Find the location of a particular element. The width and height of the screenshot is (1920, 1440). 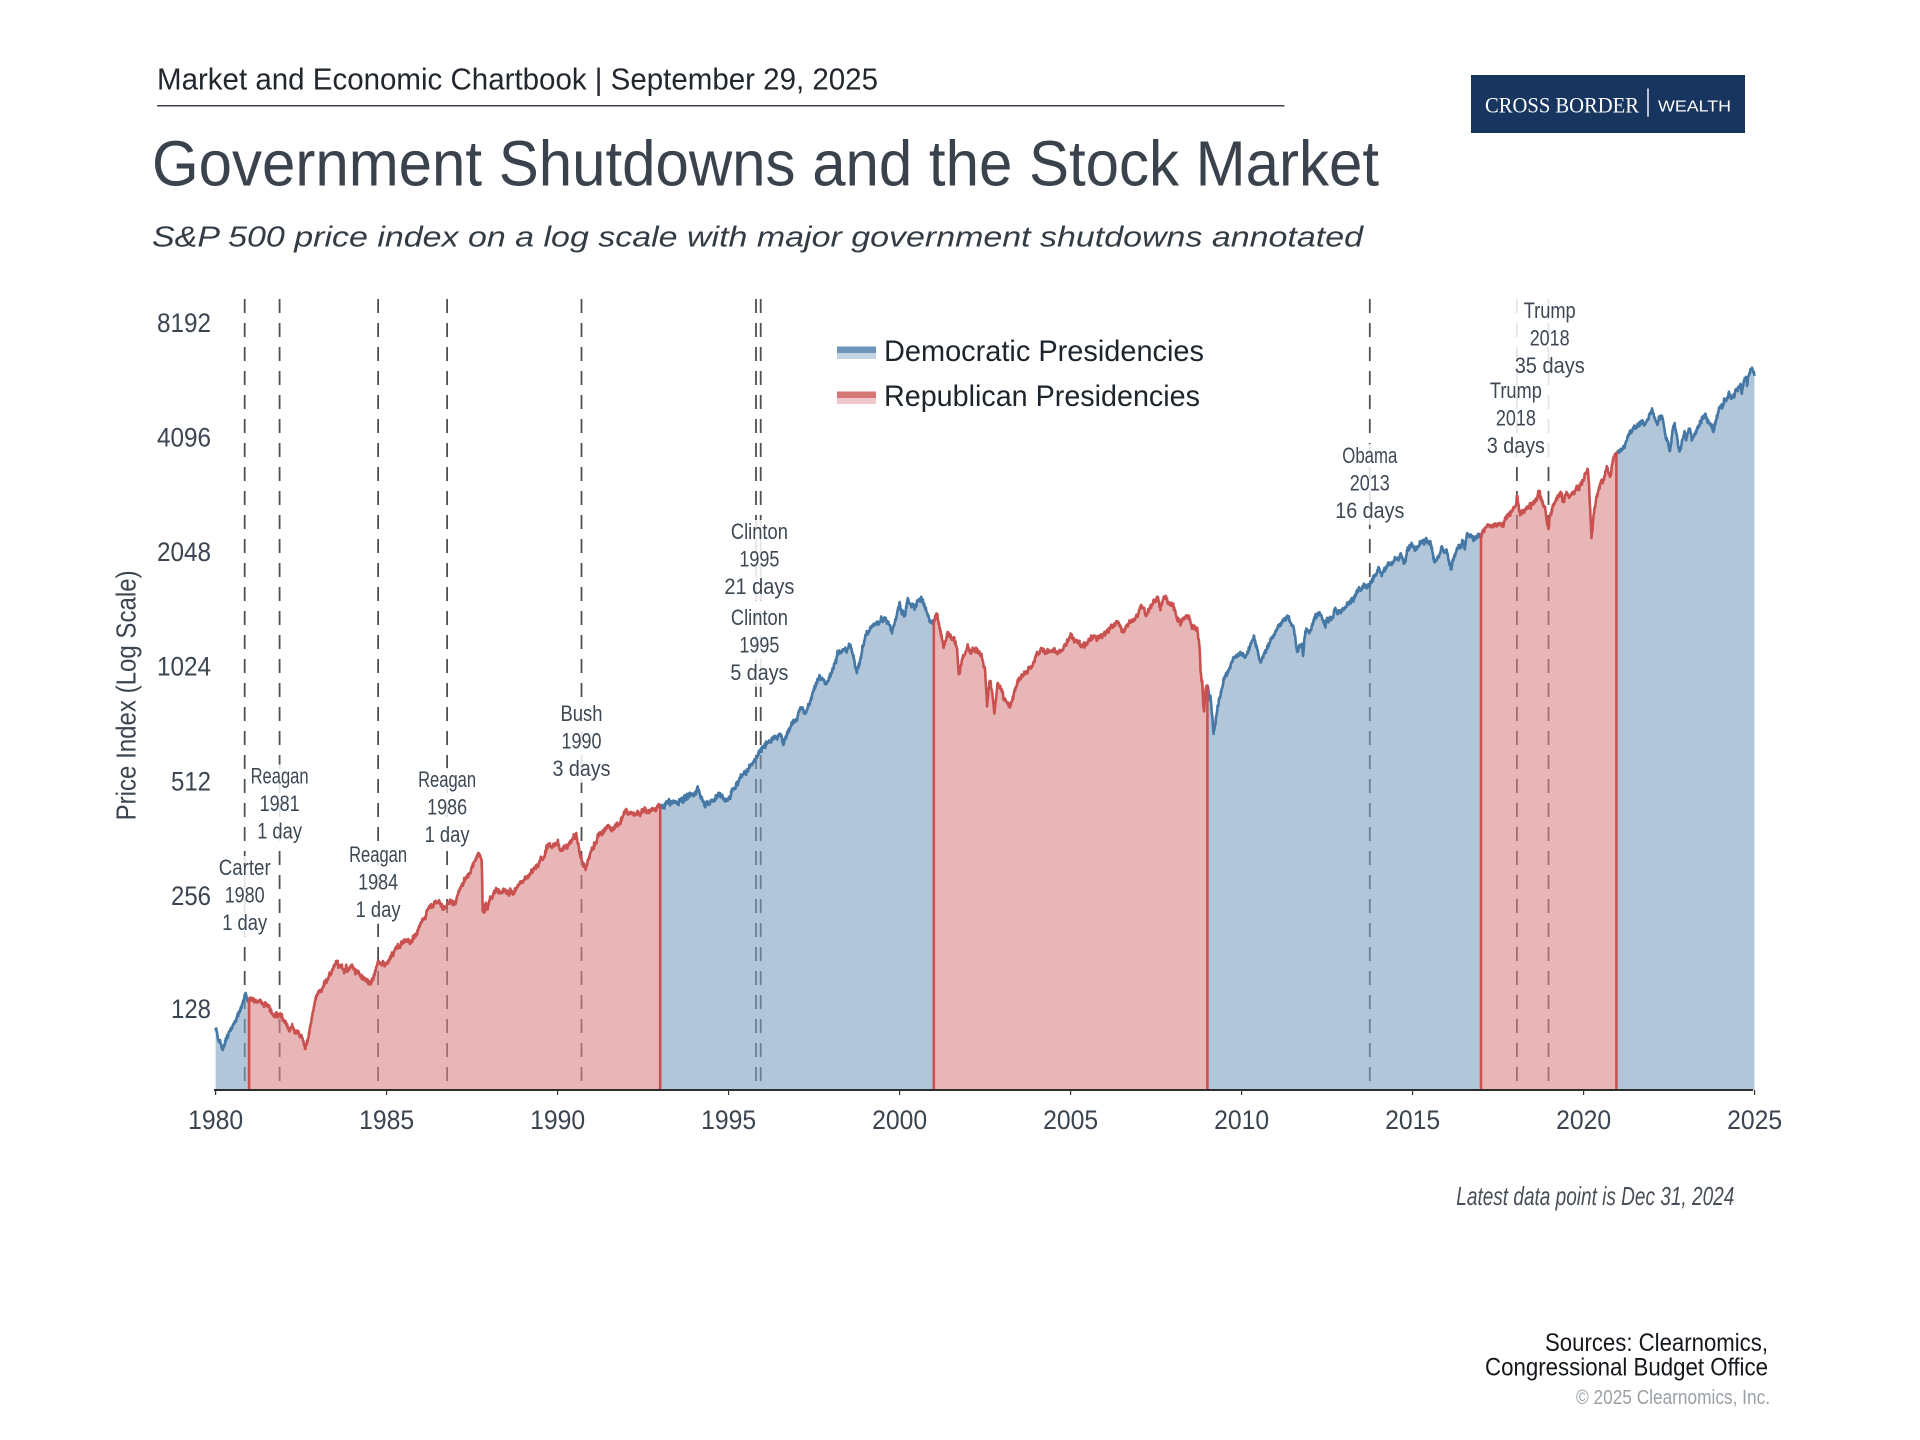

svg-text: 1986 is located at coordinates (447, 806).